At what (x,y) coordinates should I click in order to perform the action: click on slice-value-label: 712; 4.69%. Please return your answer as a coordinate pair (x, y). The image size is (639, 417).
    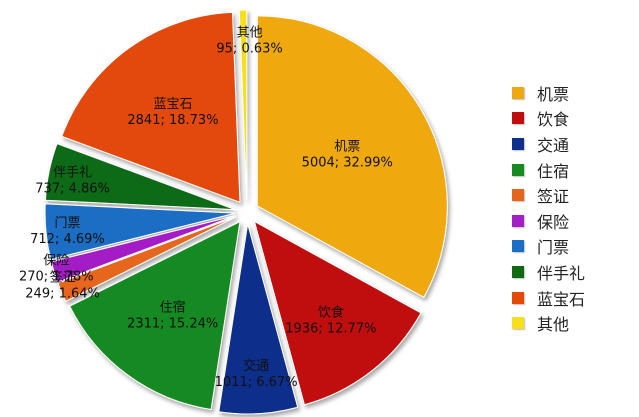
    Looking at the image, I should click on (67, 239).